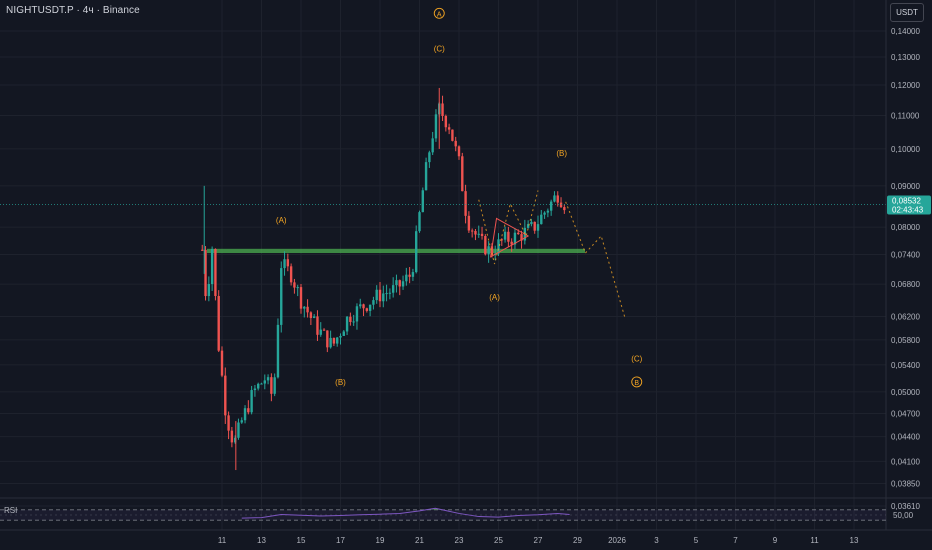  What do you see at coordinates (538, 540) in the screenshot?
I see `x-tick-label: 27` at bounding box center [538, 540].